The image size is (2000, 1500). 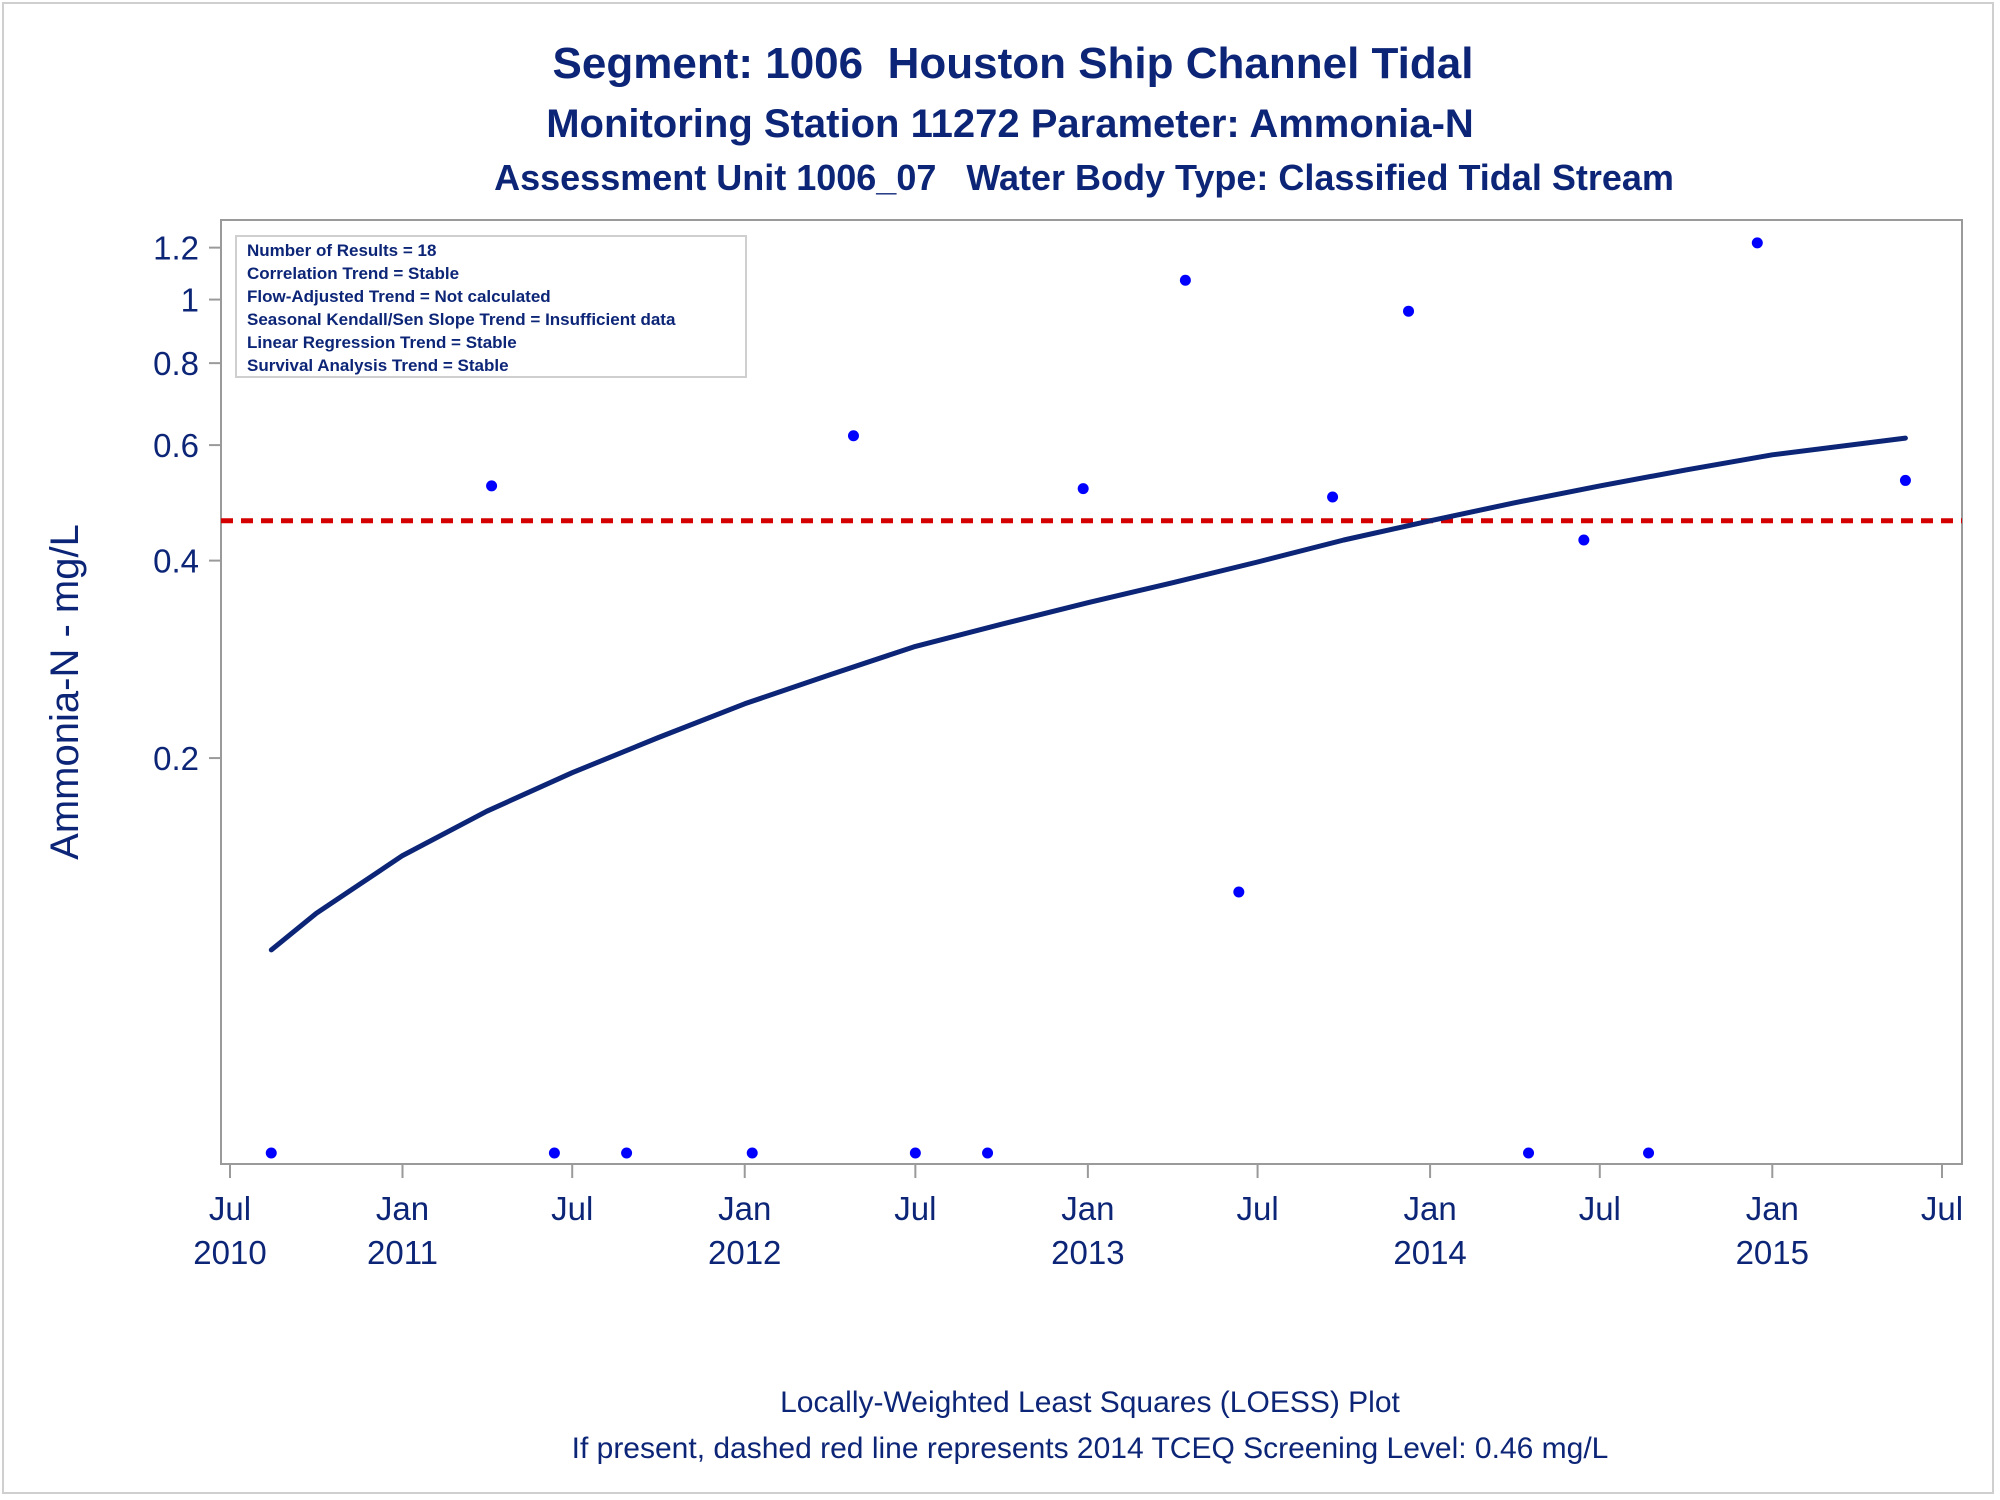 What do you see at coordinates (176, 363) in the screenshot?
I see `y-tick-label: 0.8` at bounding box center [176, 363].